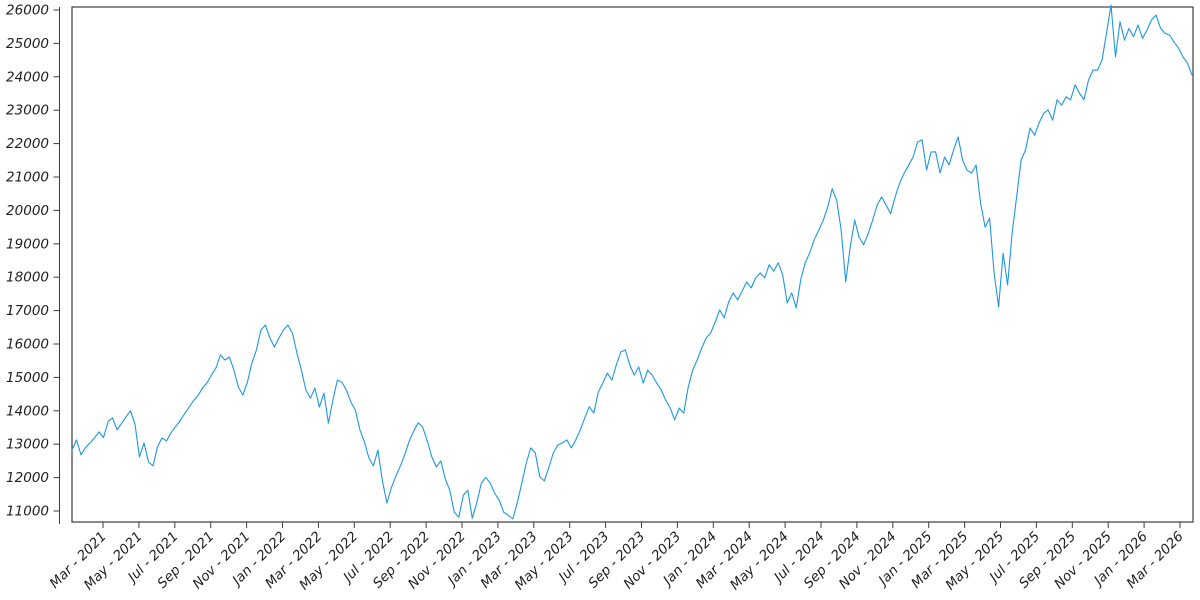  I want to click on y-tick-label: 22000, so click(27, 144).